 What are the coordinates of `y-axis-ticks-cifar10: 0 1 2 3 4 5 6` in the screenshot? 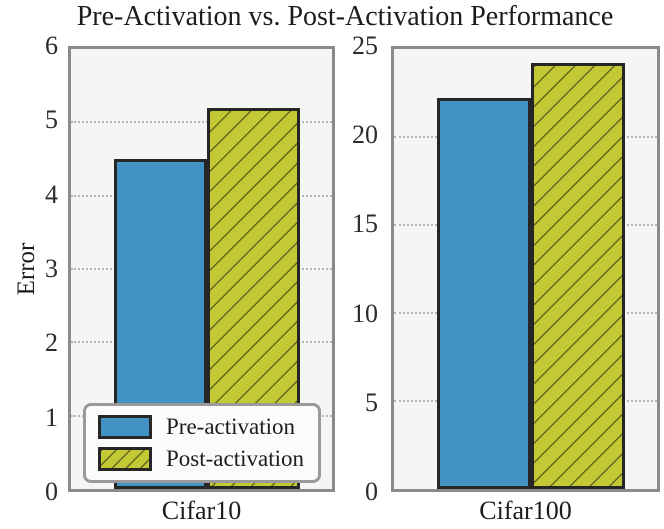 It's located at (29, 269).